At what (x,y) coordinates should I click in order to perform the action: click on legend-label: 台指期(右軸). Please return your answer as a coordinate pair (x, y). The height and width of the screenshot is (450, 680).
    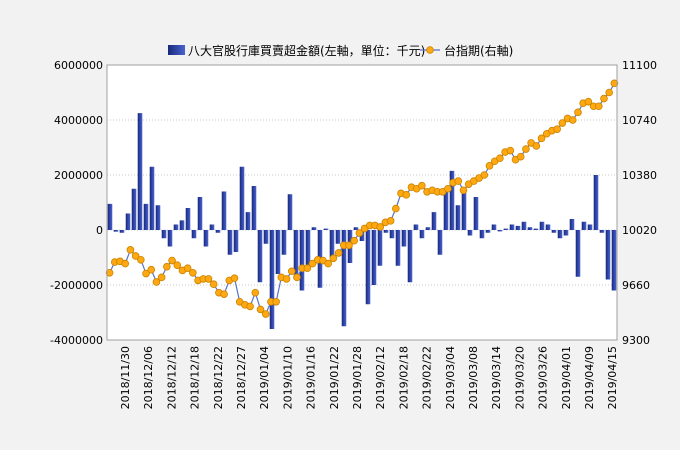
    Looking at the image, I should click on (478, 50).